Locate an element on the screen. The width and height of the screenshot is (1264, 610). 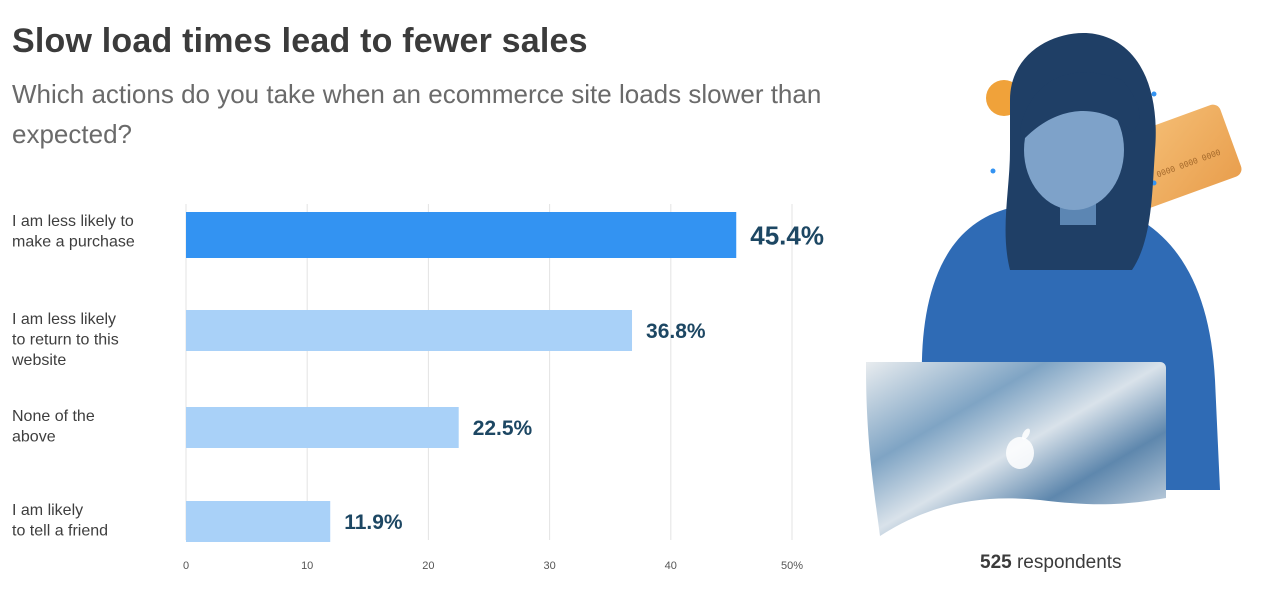
respondents-number: 525 is located at coordinates (996, 562).